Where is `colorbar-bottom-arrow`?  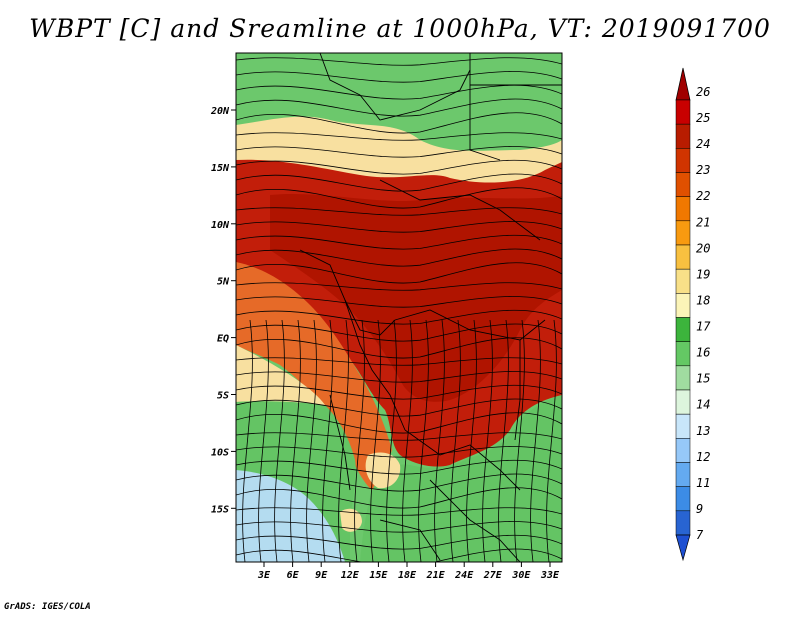 colorbar-bottom-arrow is located at coordinates (683, 548).